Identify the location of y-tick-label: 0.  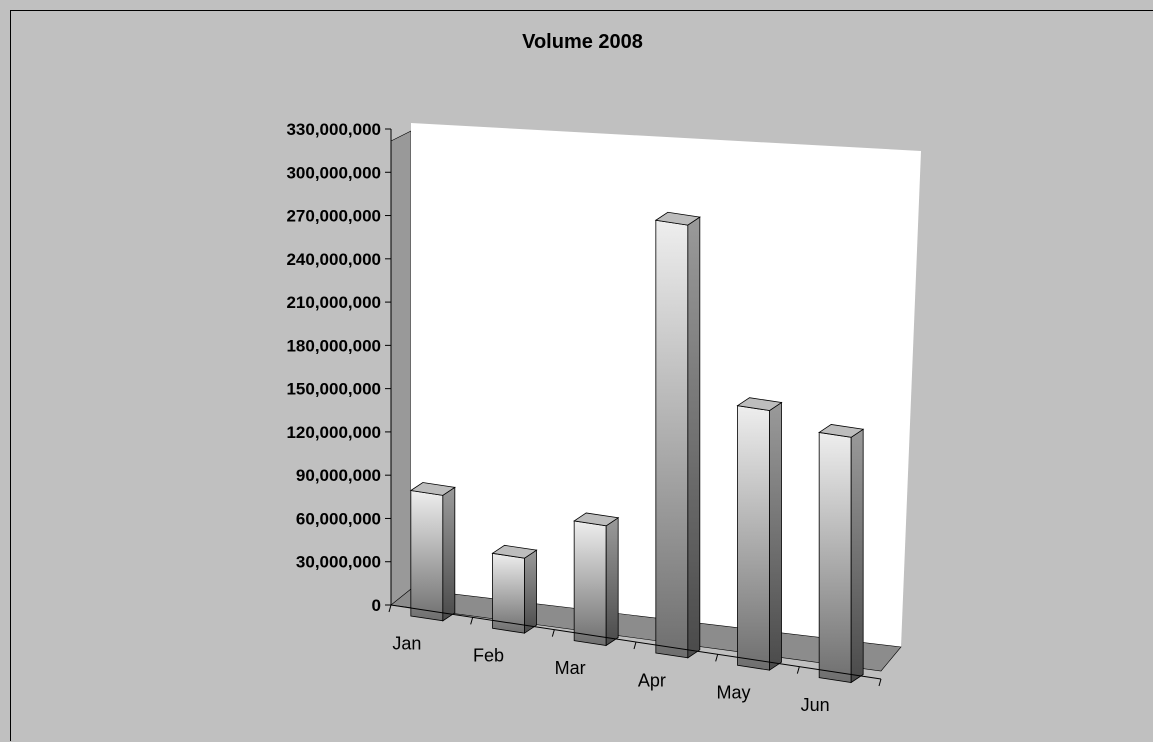
(376, 605).